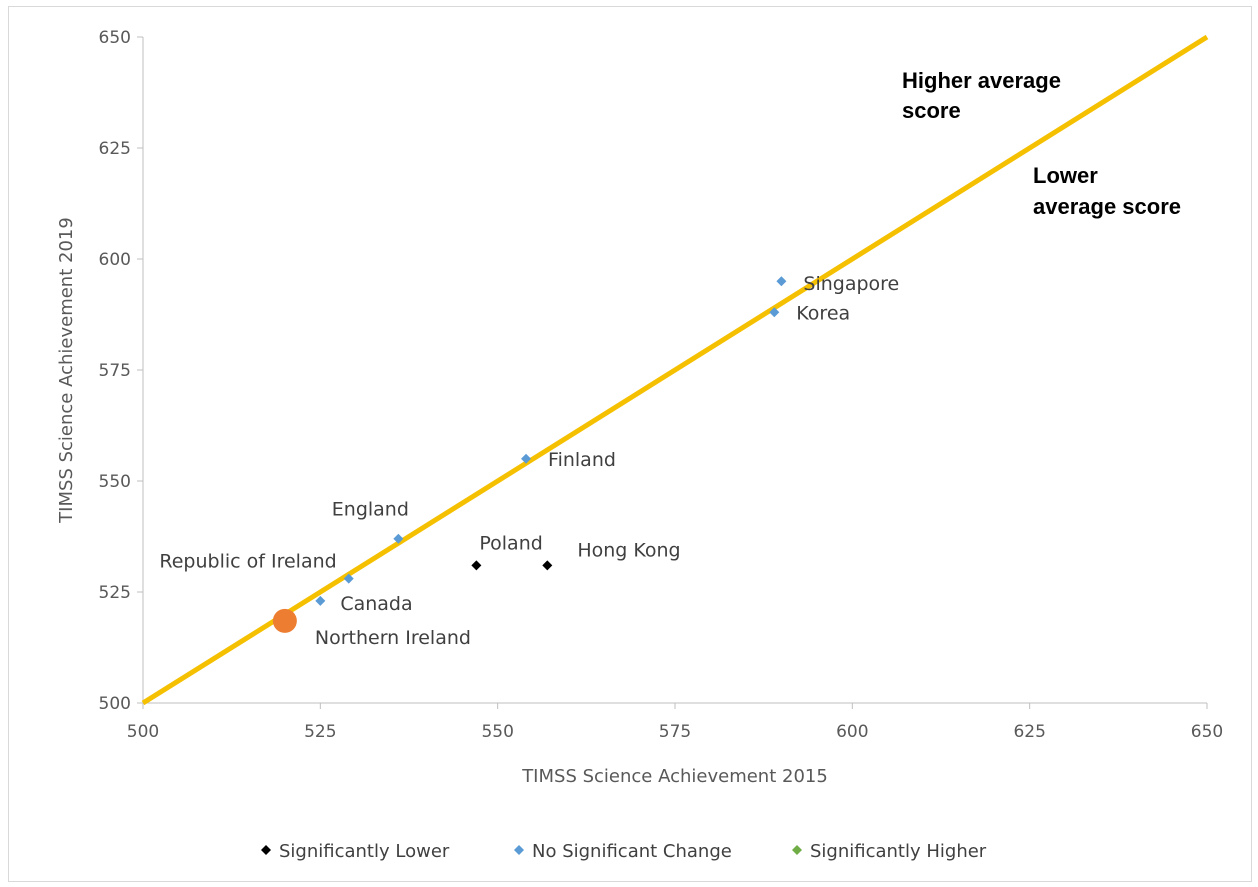 The width and height of the screenshot is (1258, 887). I want to click on data-point-canada, so click(320, 600).